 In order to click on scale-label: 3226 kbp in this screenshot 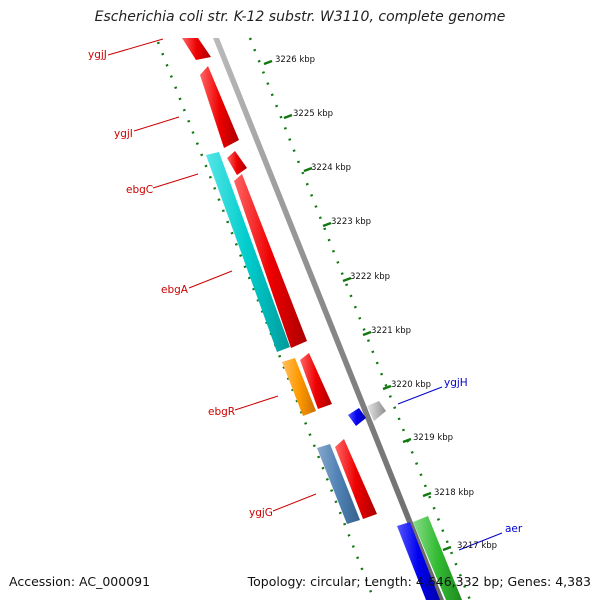, I will do `click(295, 60)`.